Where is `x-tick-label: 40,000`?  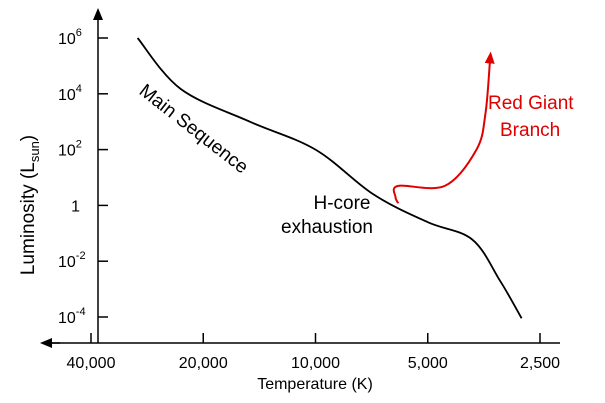
x-tick-label: 40,000 is located at coordinates (91, 363).